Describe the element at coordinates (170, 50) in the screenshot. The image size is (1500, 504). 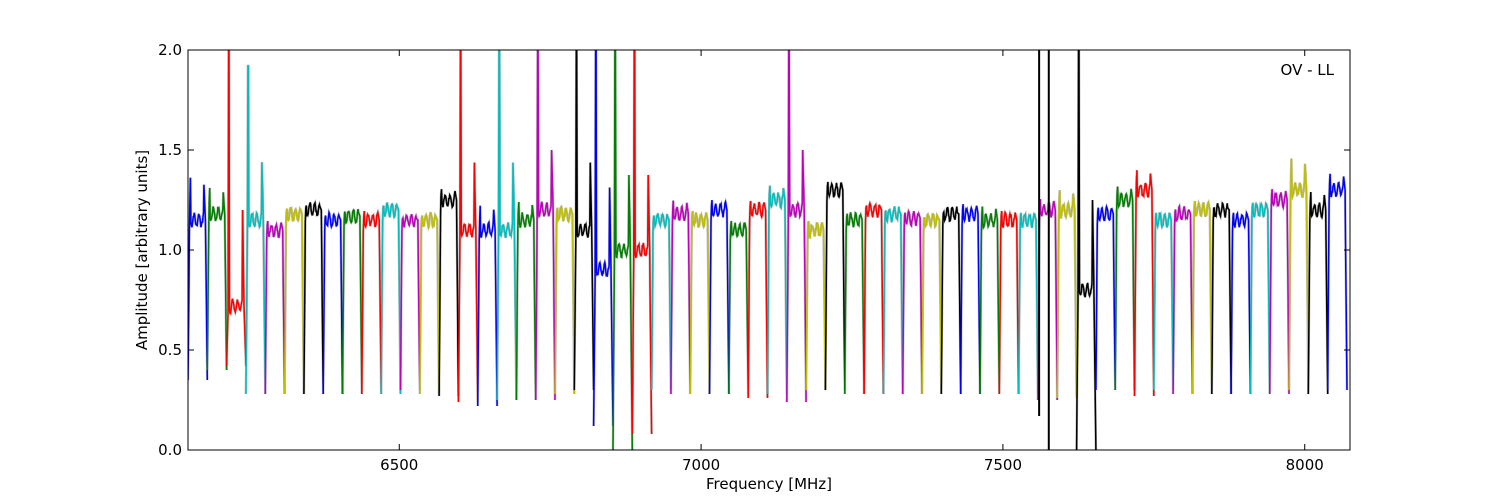
I see `y-tick-label: 2.0` at that location.